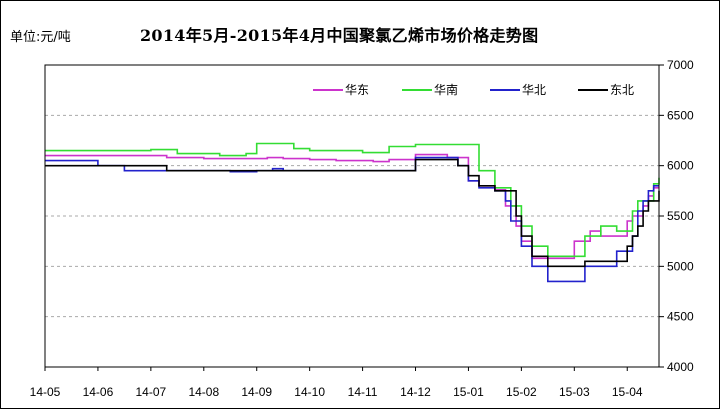 The height and width of the screenshot is (409, 720). Describe the element at coordinates (680, 166) in the screenshot. I see `y-tick-label: 6000` at that location.